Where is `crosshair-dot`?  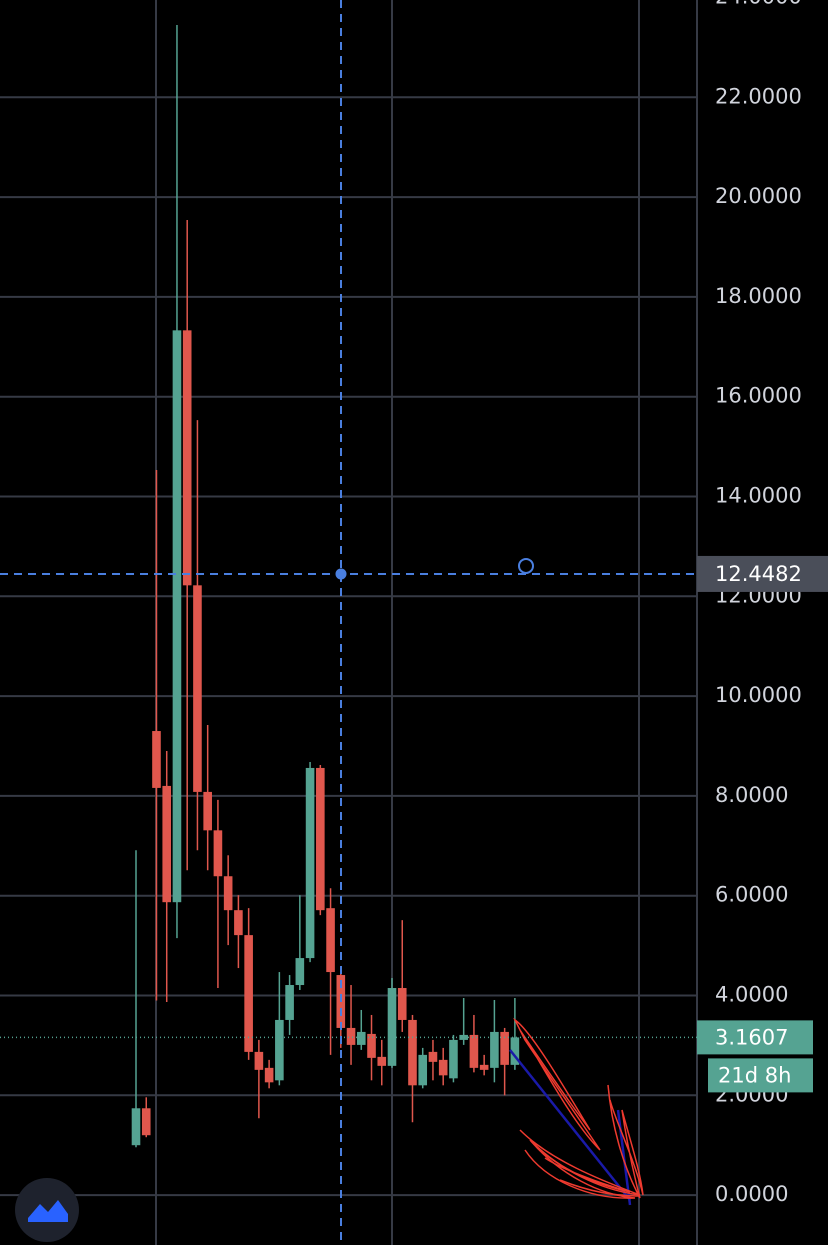 crosshair-dot is located at coordinates (341, 574).